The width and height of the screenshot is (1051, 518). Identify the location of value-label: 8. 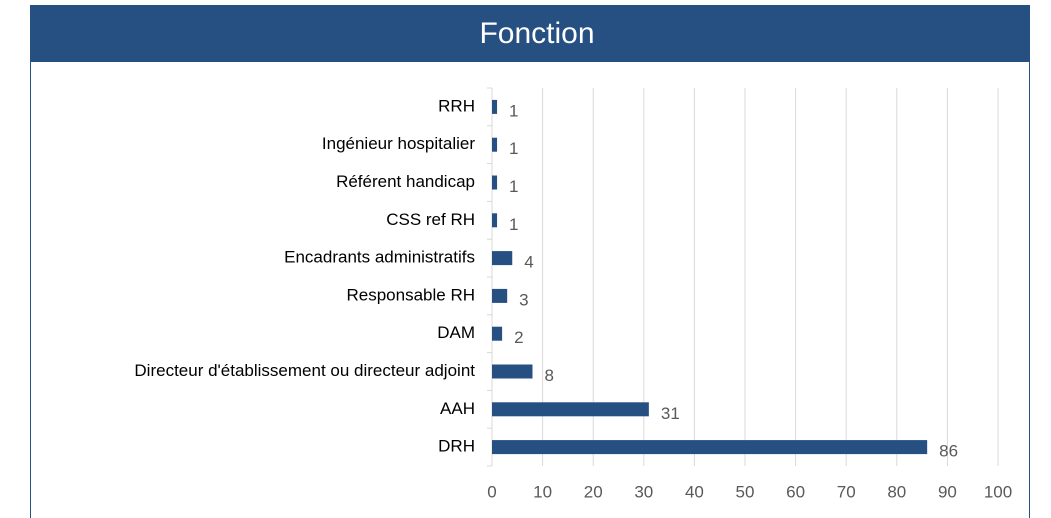
(548, 375).